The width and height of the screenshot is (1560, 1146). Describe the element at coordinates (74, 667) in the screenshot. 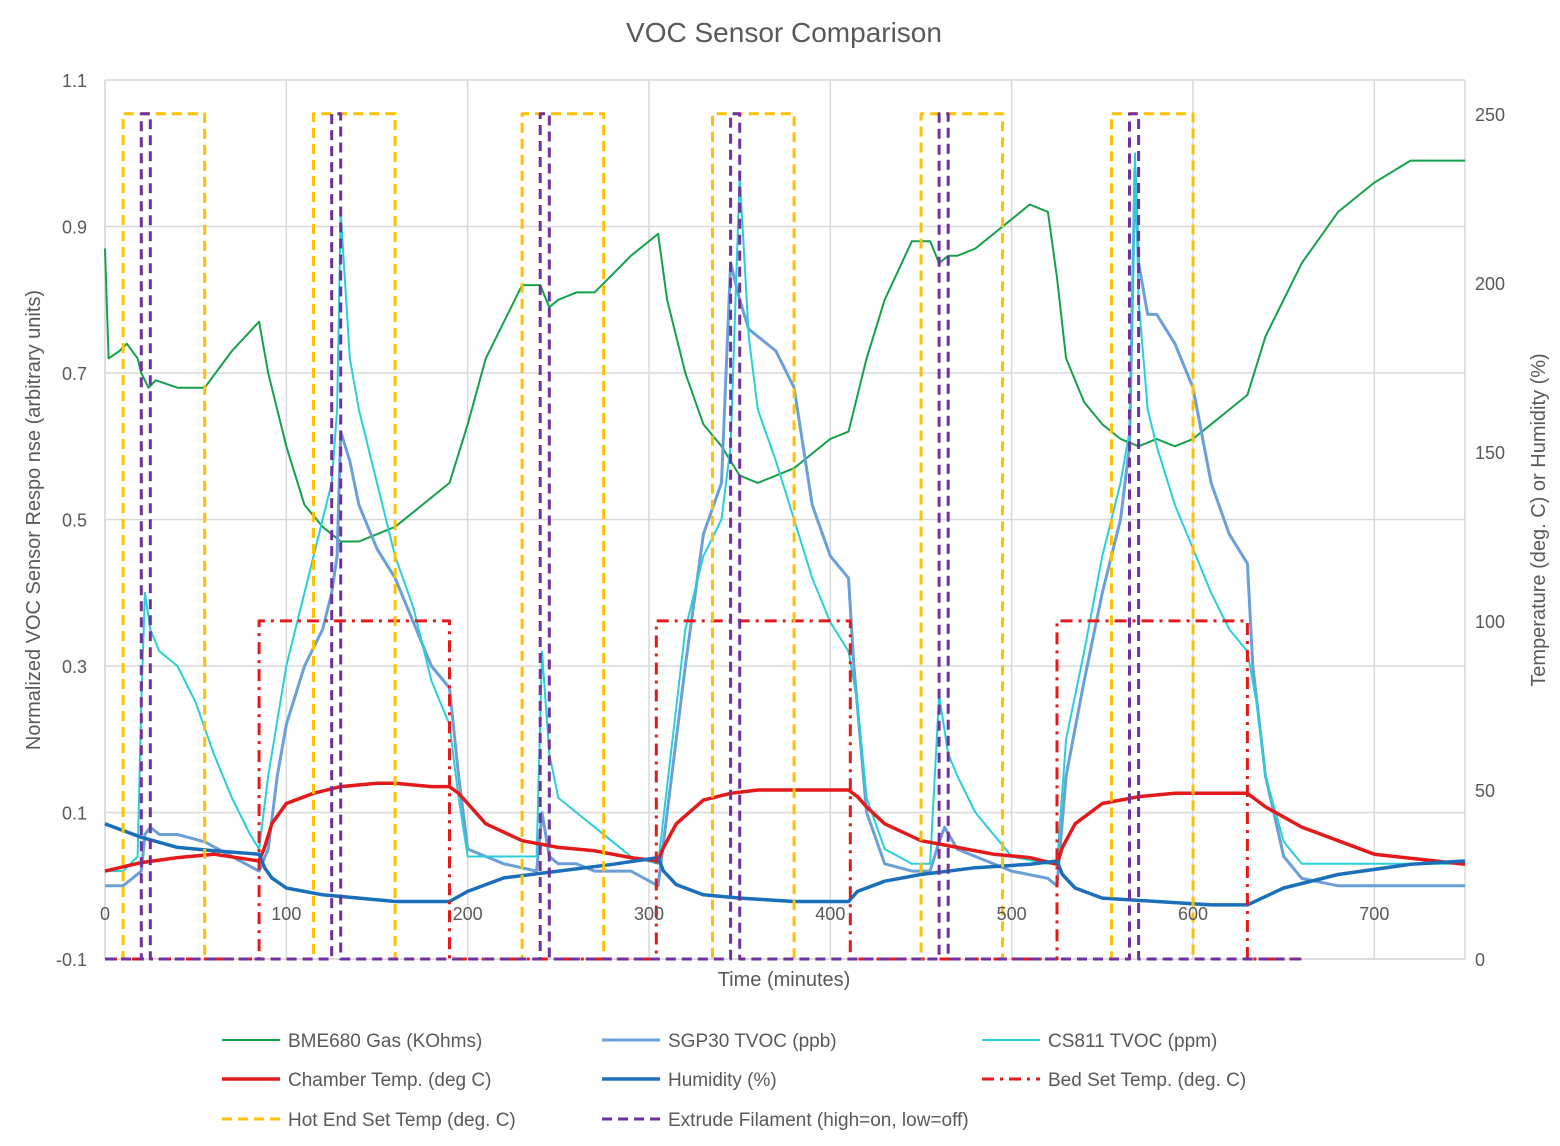

I see `y-tick-label: 0.3` at that location.